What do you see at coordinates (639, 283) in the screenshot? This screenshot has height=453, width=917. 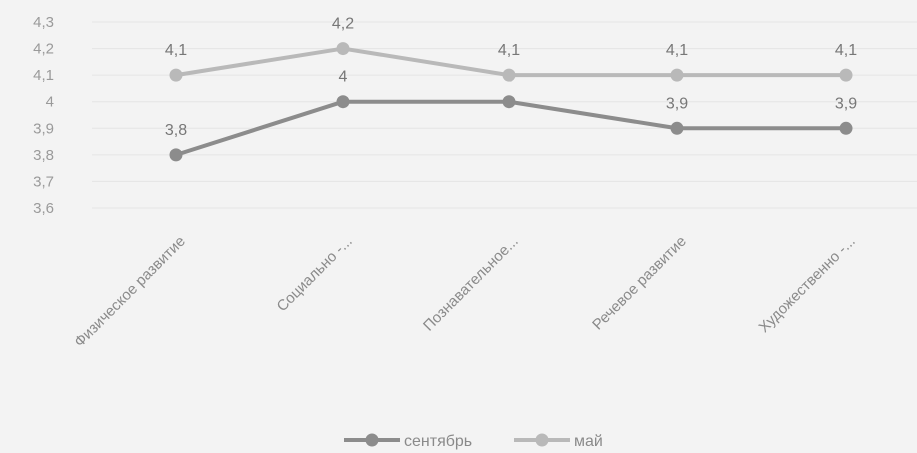 I see `category-label: Речевое развитие` at bounding box center [639, 283].